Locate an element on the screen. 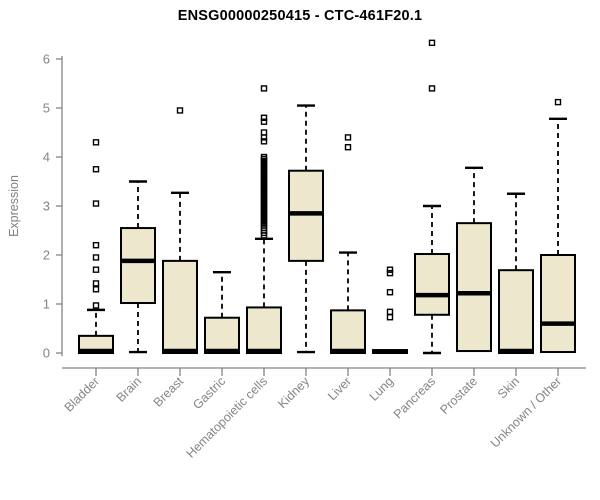  x-category-label-bladder: Bladder is located at coordinates (82, 394).